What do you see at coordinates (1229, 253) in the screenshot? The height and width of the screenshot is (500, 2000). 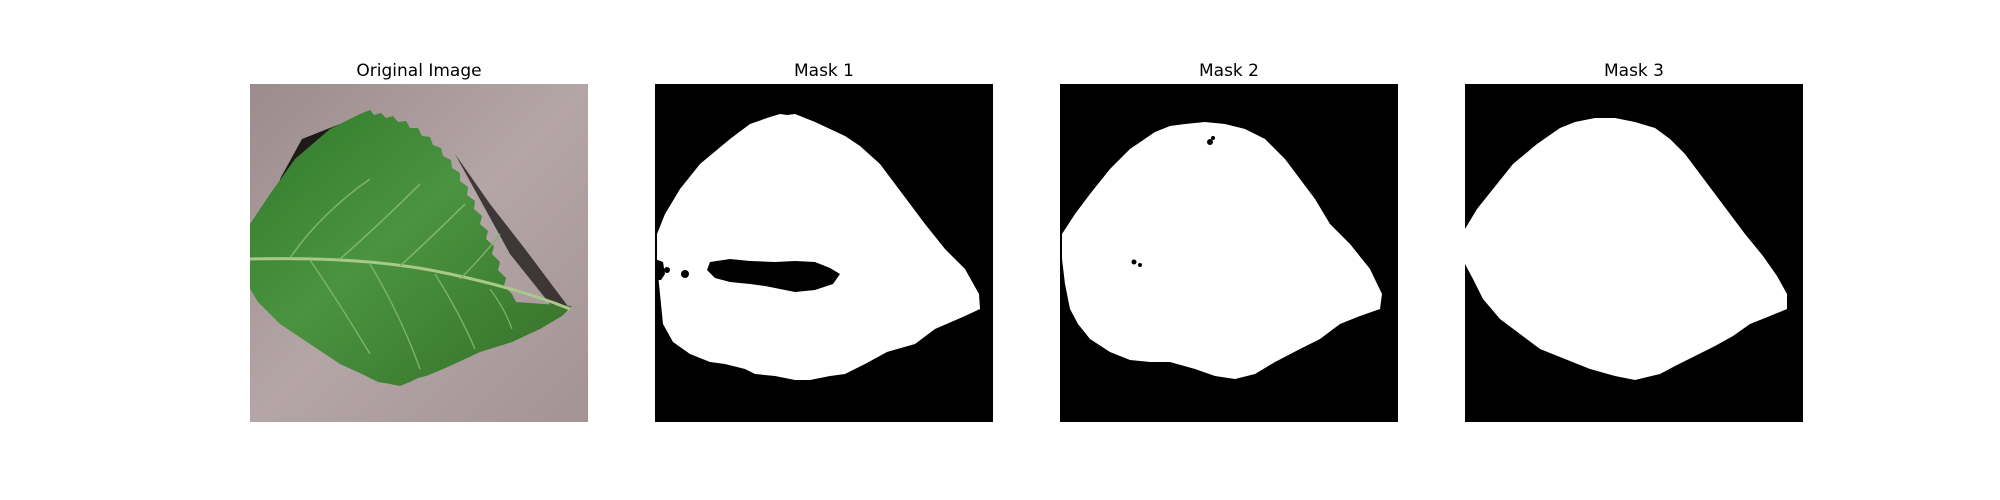 I see `mask-2-image` at bounding box center [1229, 253].